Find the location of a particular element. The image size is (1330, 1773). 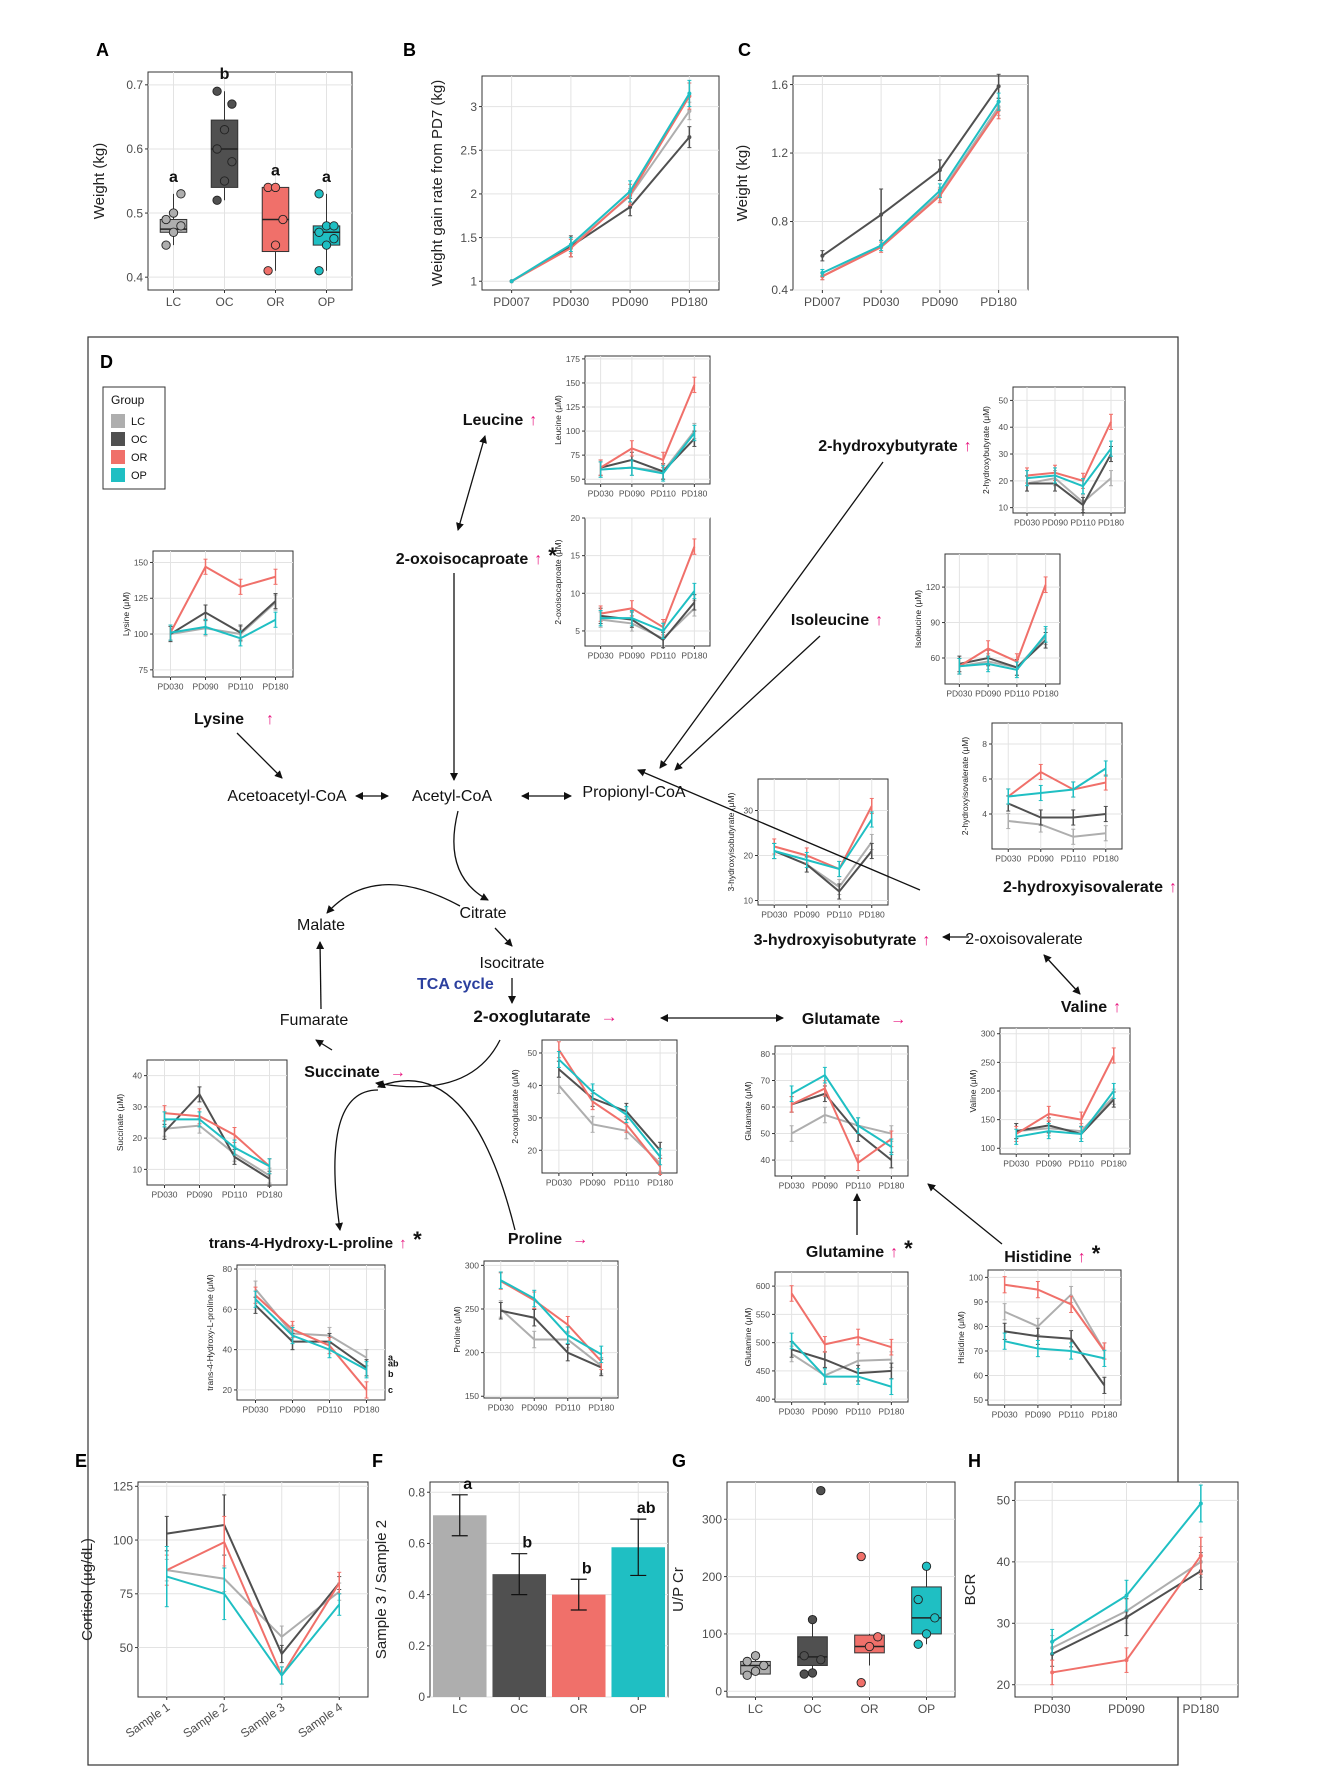

y-tick-label: 600 is located at coordinates (763, 1286).